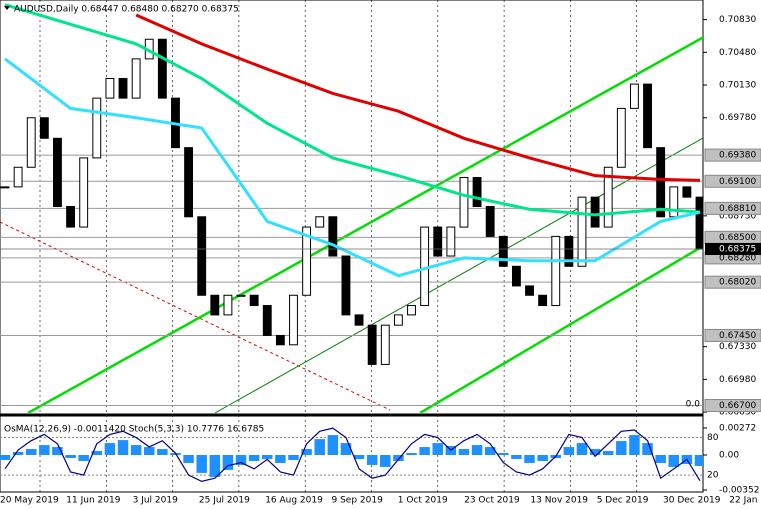 The image size is (761, 509). What do you see at coordinates (155, 501) in the screenshot?
I see `x-tick-label: 3 Jul 2019` at bounding box center [155, 501].